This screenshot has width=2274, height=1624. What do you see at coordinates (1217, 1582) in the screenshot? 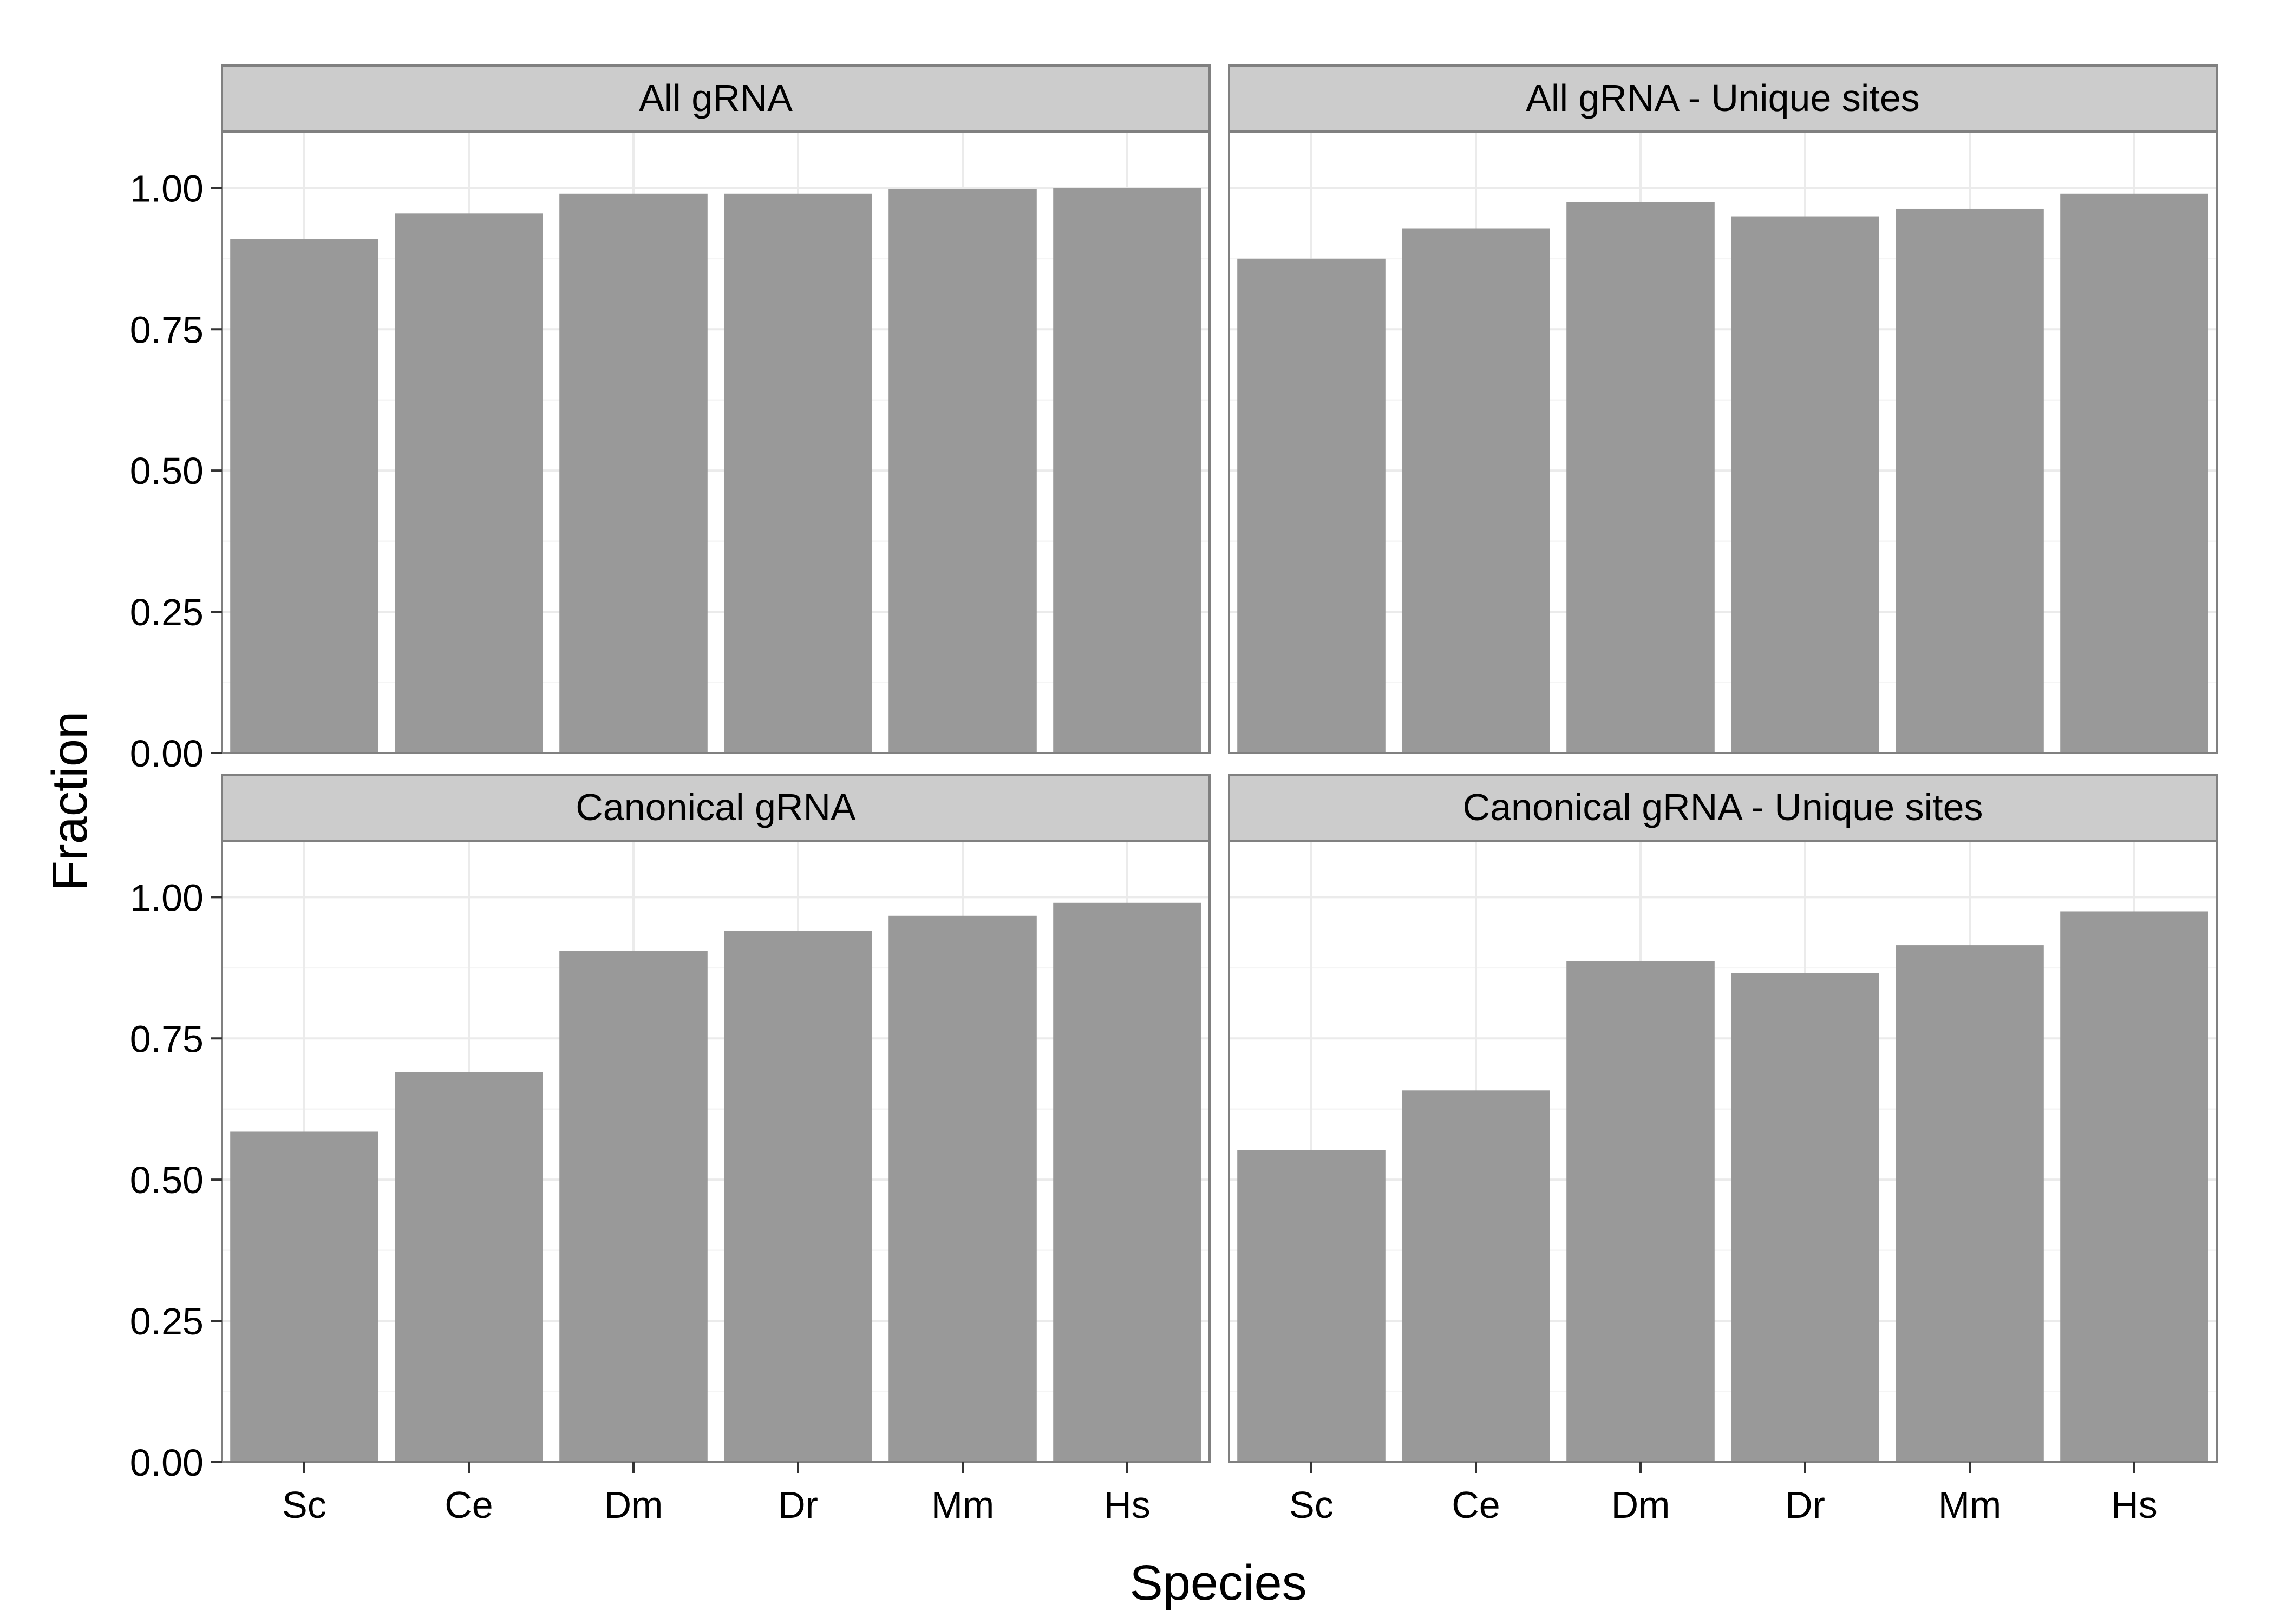
I see `x-axis-title: Species` at bounding box center [1217, 1582].